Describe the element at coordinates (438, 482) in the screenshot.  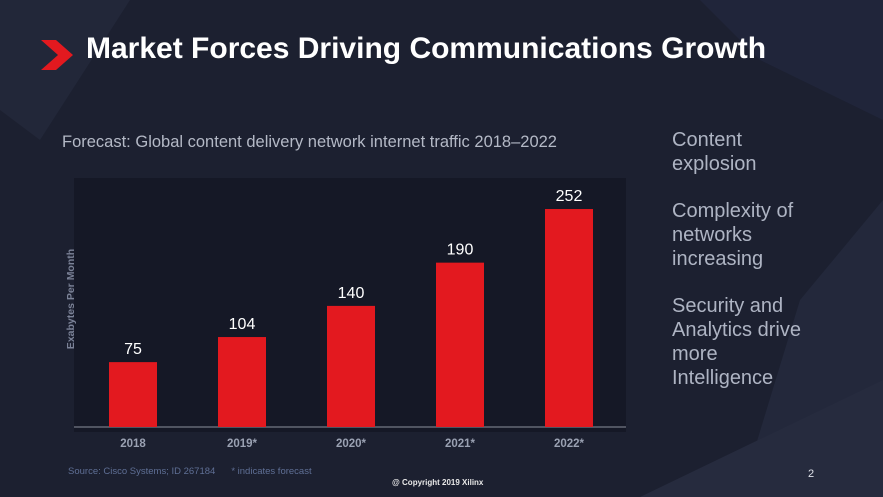
I see `copyright: @ Copyright 2019 Xilinx` at that location.